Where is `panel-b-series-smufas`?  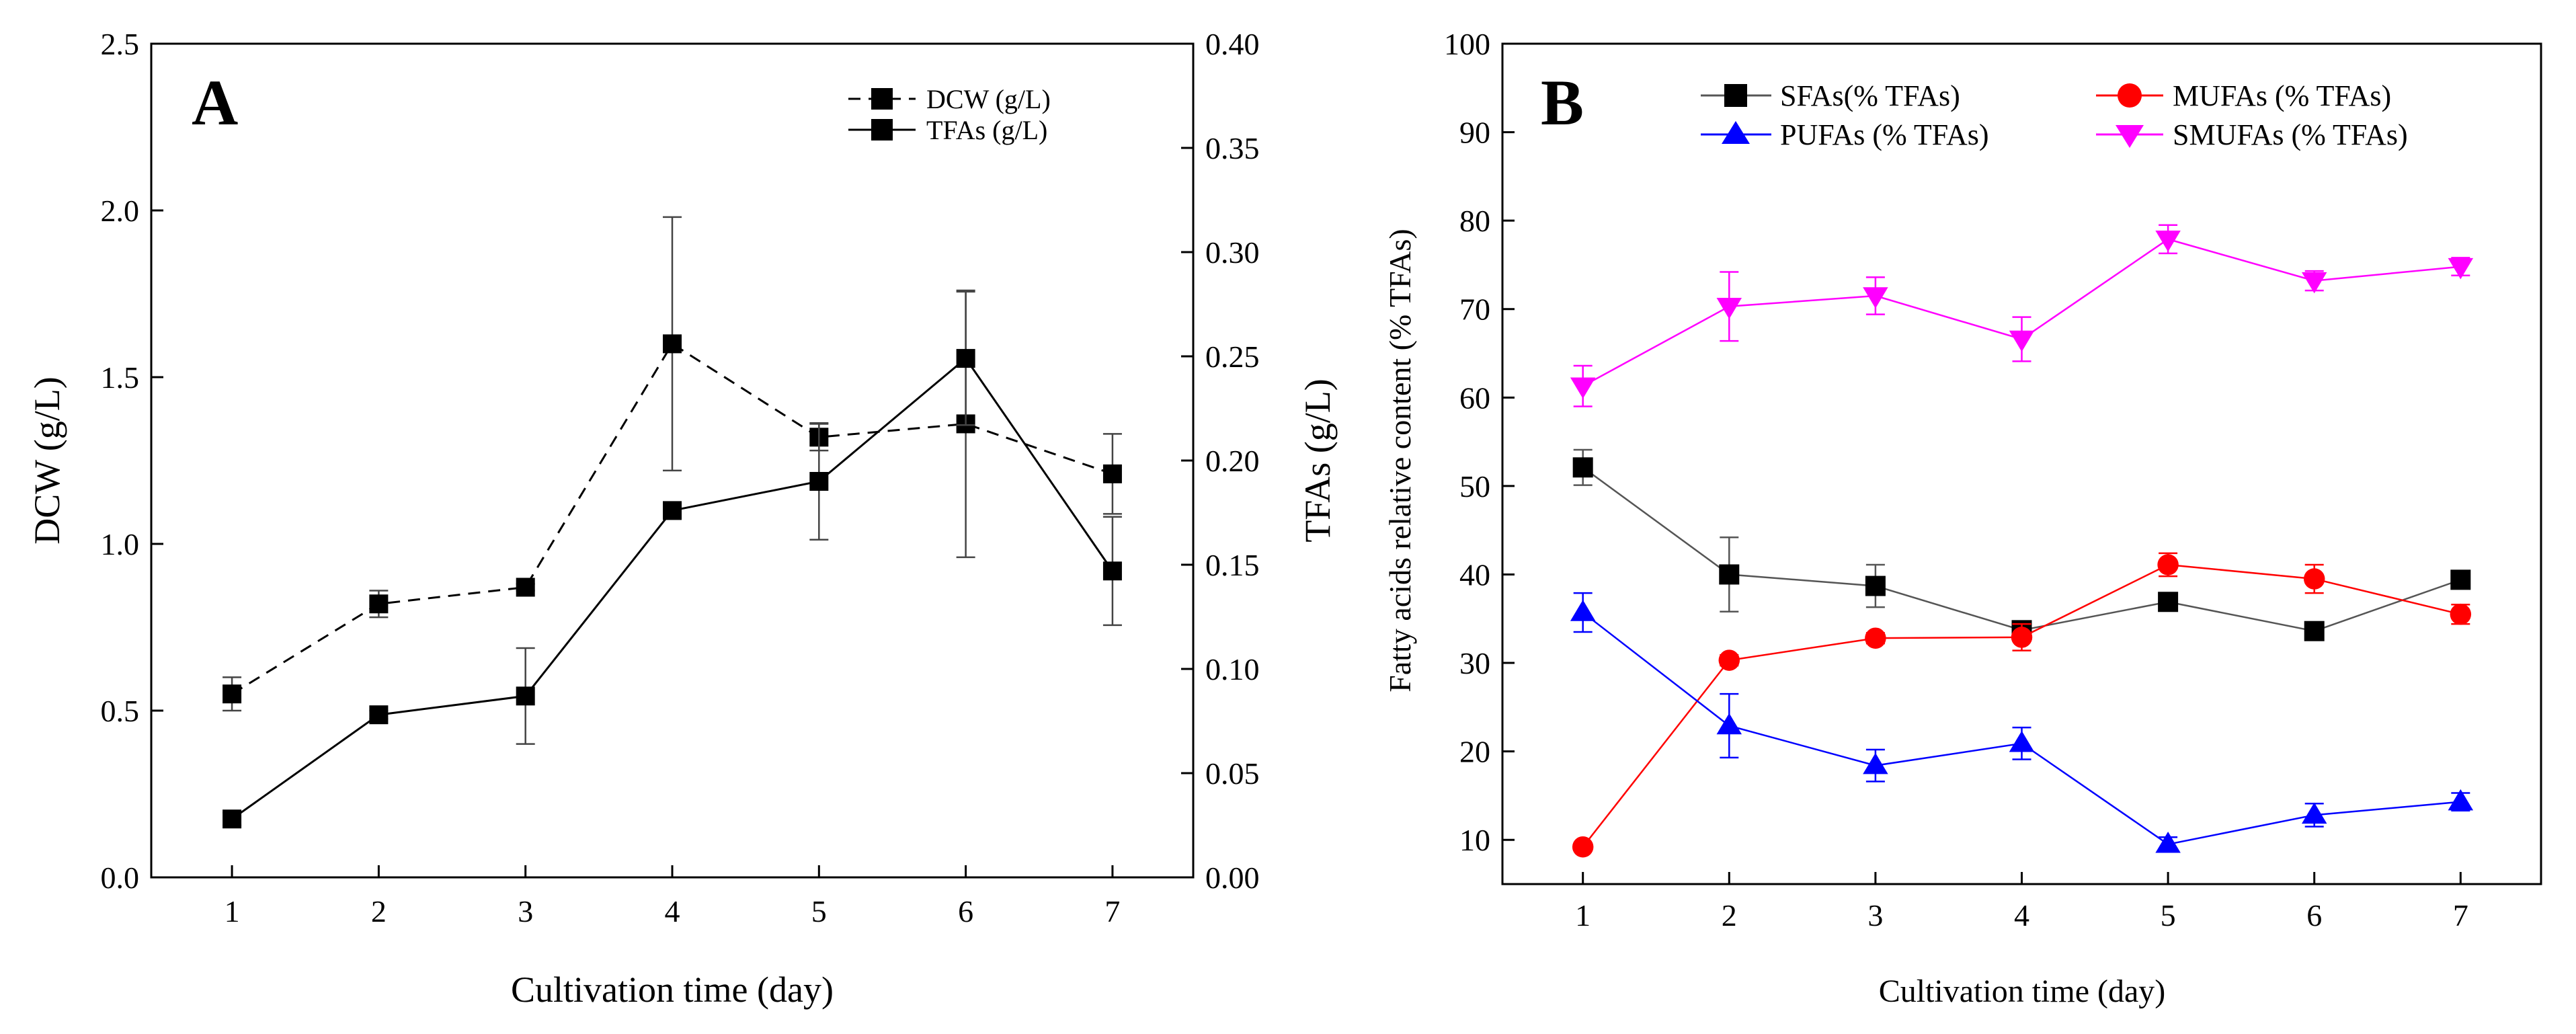 panel-b-series-smufas is located at coordinates (2022, 315).